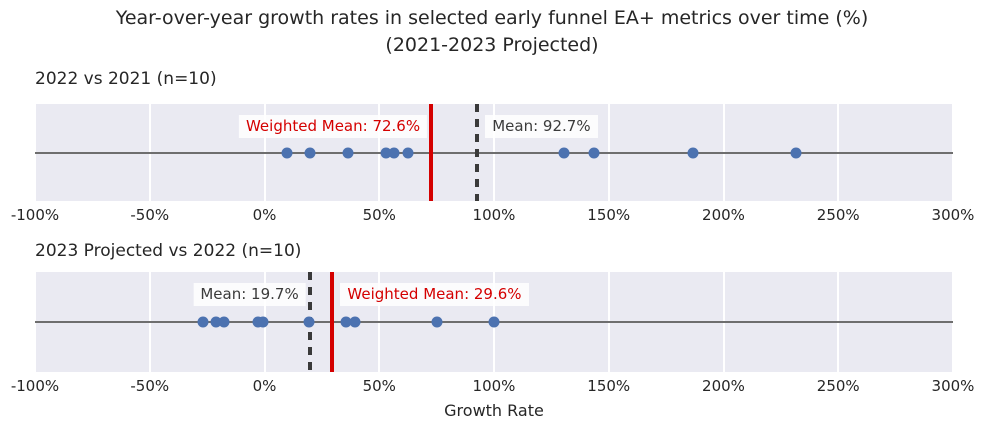 This screenshot has height=433, width=984. Describe the element at coordinates (477, 152) in the screenshot. I see `mean-line` at that location.